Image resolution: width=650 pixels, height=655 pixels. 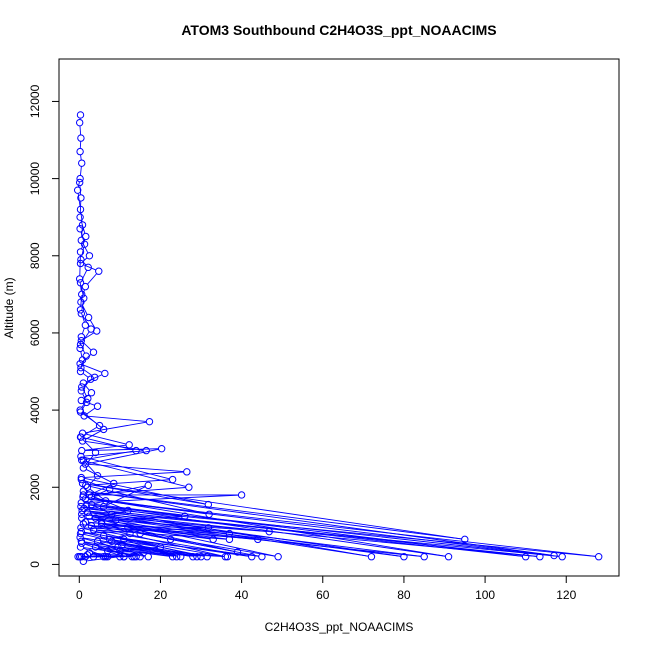 I want to click on chart-title: ATOM3 Southbound C2H4O3S_ppt_NOAACIMS, so click(x=338, y=30).